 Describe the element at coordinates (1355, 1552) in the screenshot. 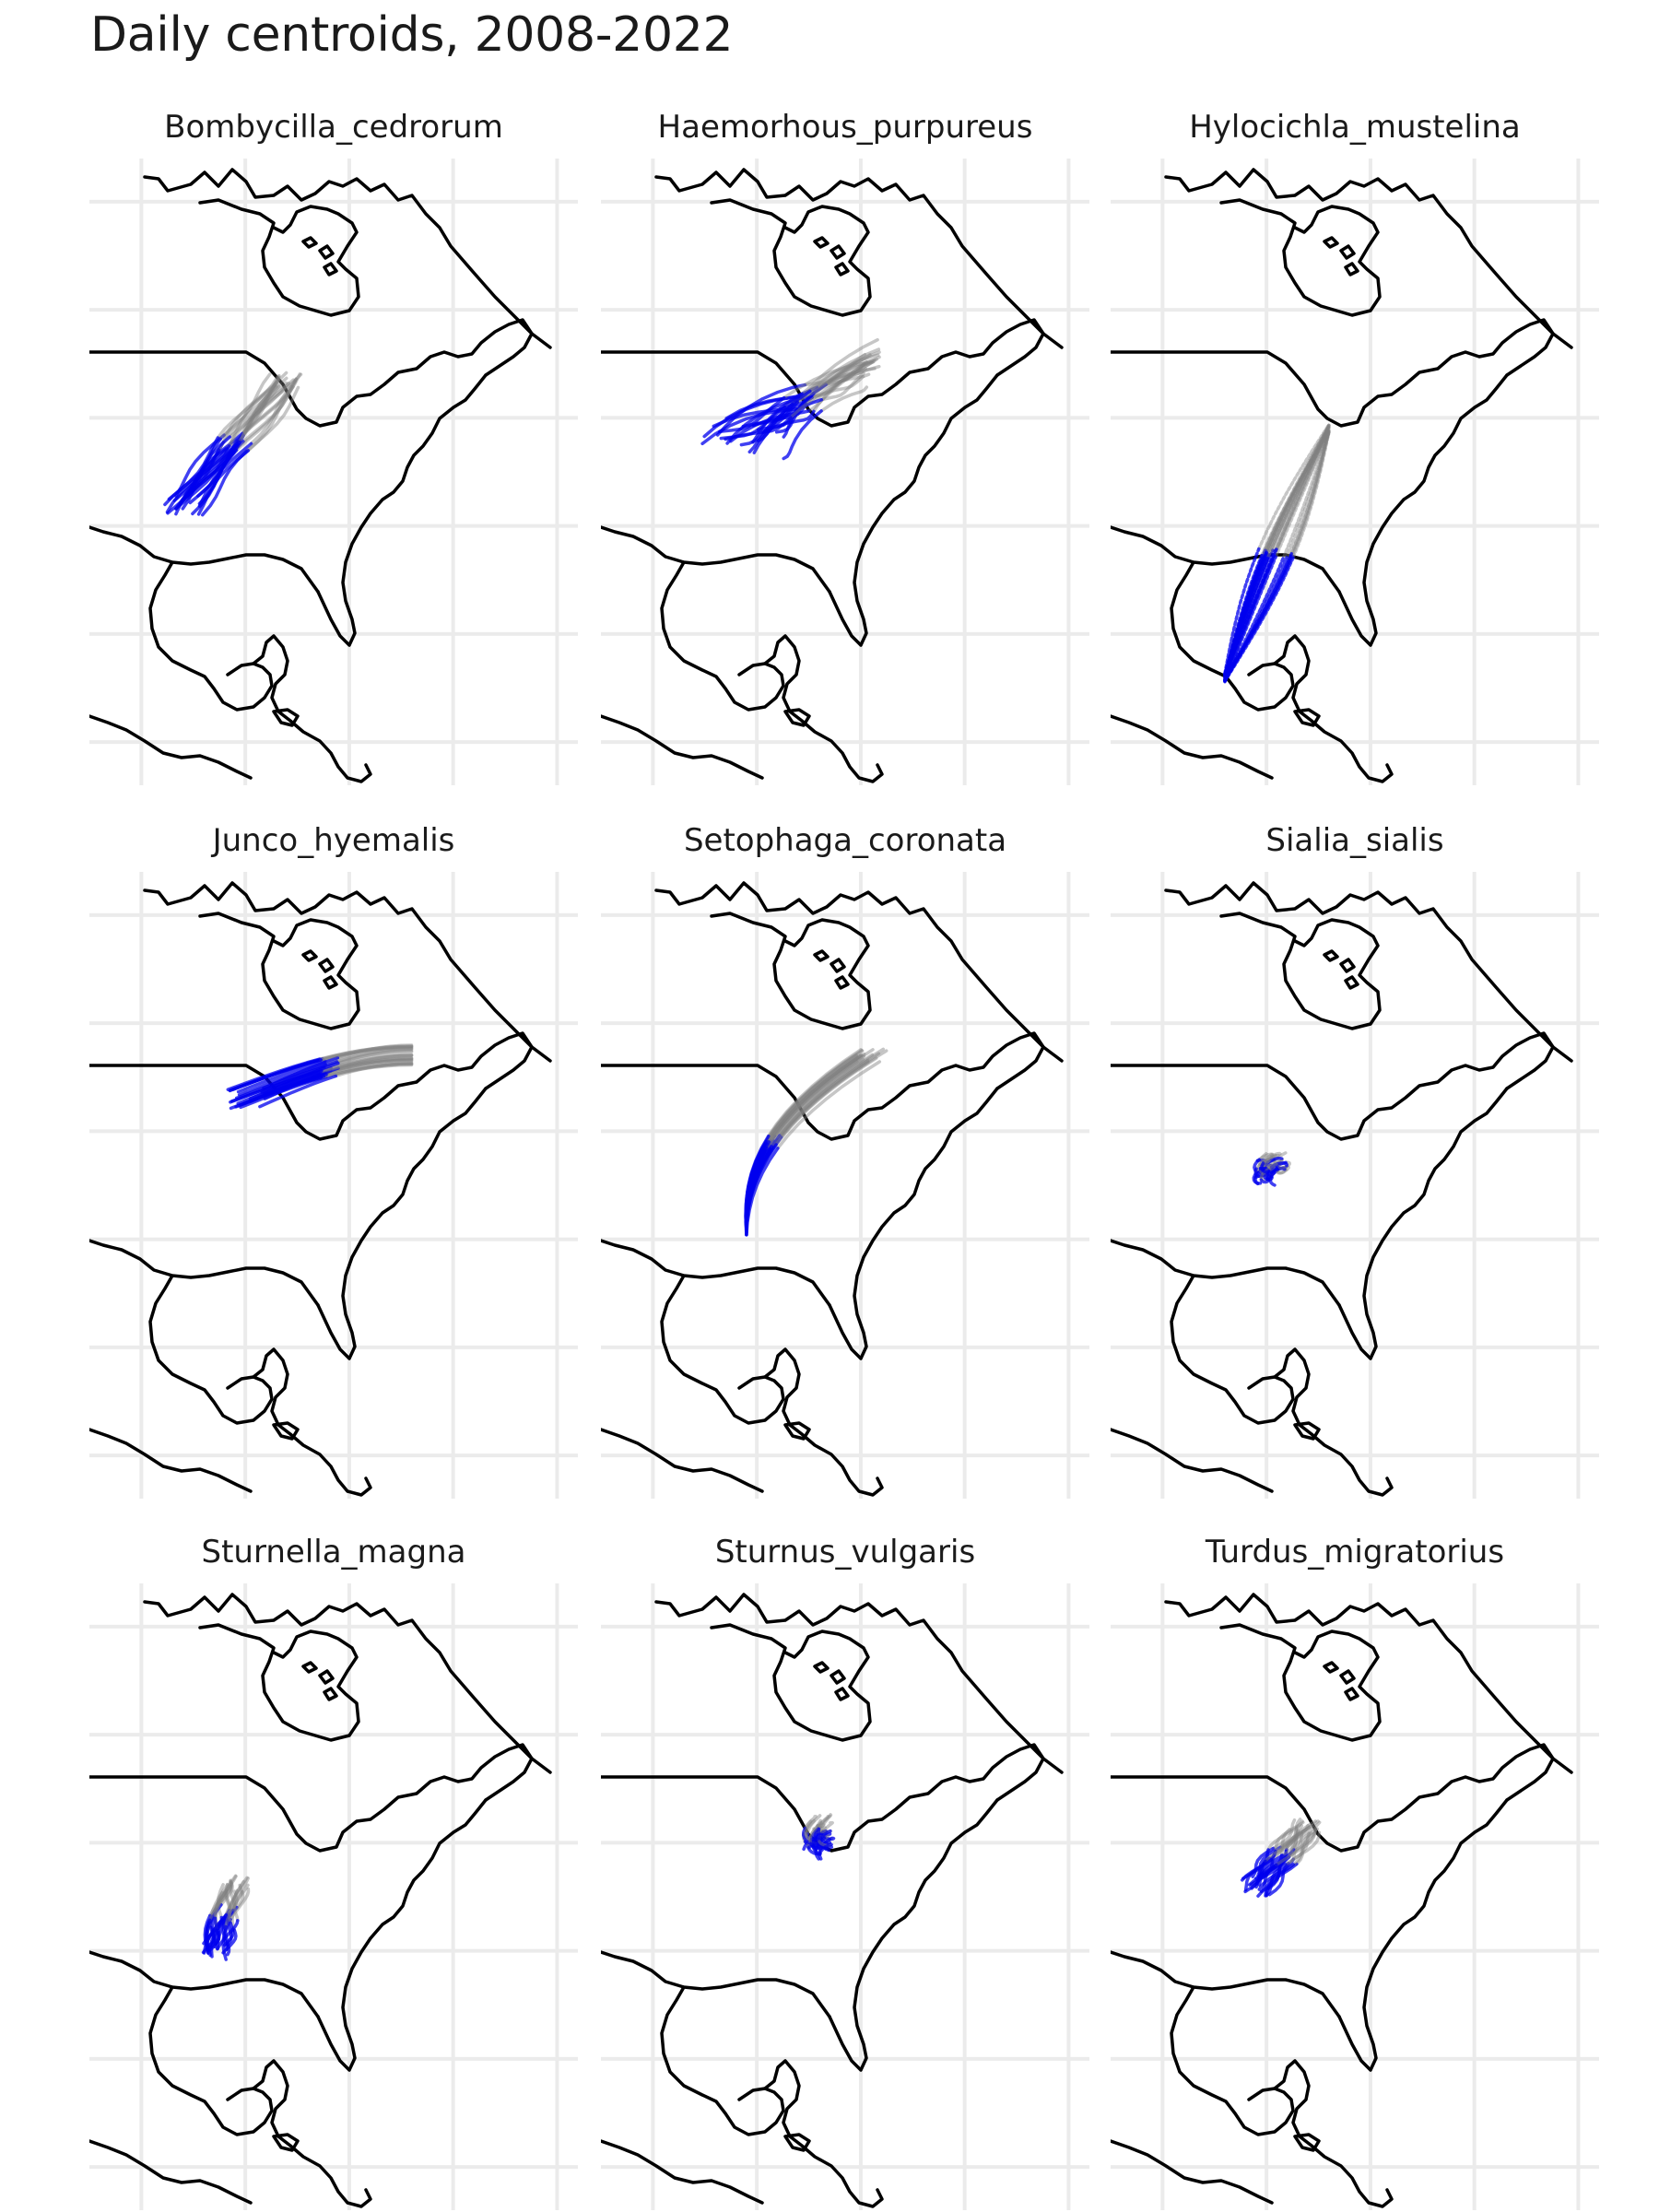

I see `facet-label: Turdus_migratorius` at that location.